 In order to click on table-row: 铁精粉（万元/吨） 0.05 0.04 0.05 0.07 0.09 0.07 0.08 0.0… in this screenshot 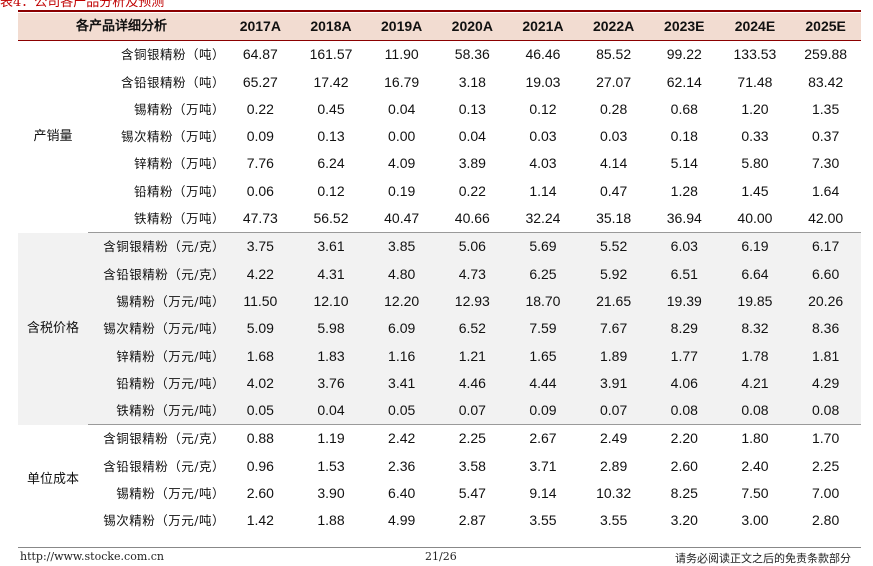, I will do `click(439, 411)`.